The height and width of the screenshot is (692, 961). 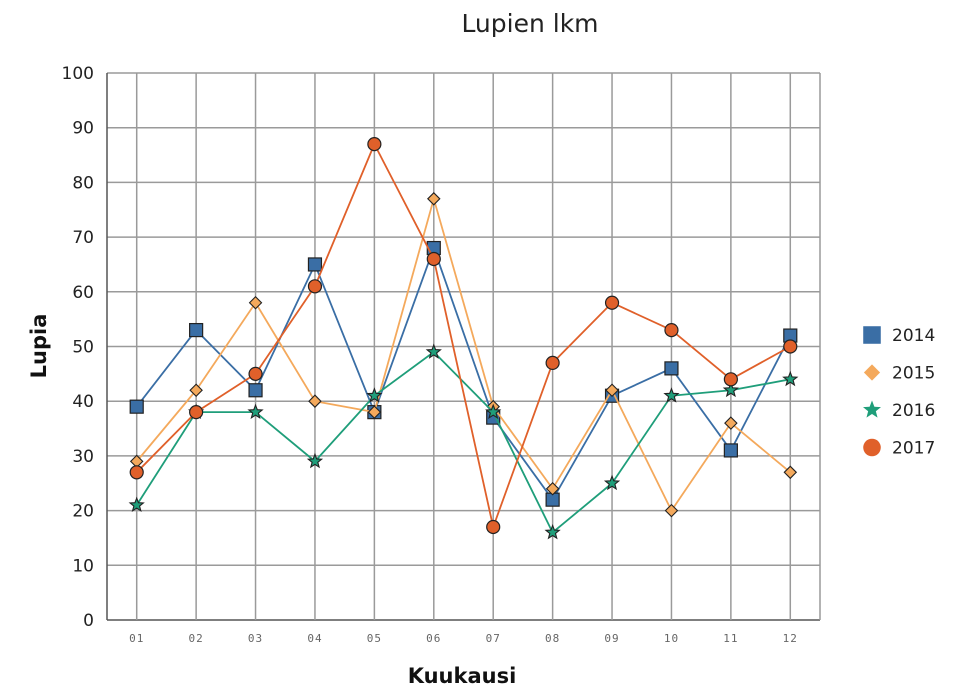 I want to click on legend-item-2016: 2016, so click(x=899, y=410).